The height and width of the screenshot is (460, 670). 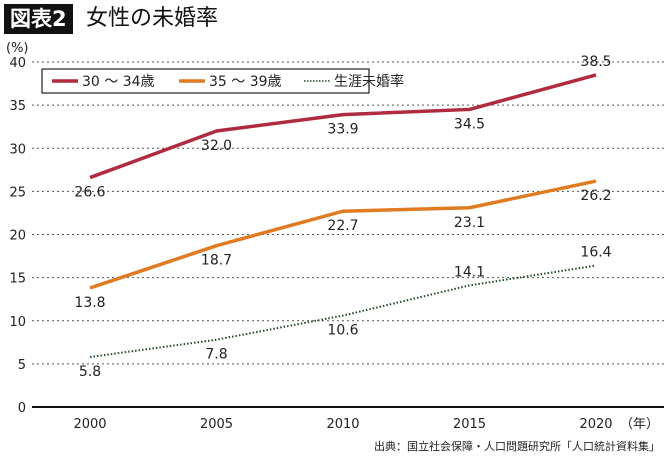 I want to click on data-label: 33.9, so click(x=342, y=130).